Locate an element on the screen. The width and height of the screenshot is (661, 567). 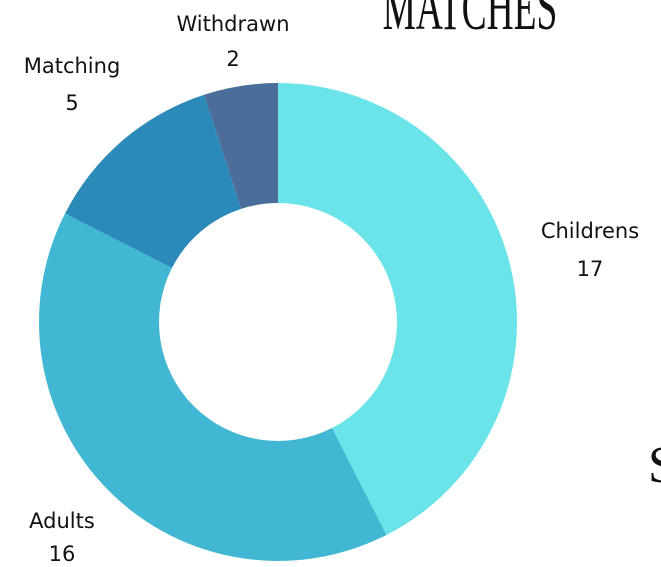
slice-label: Childrens is located at coordinates (590, 231).